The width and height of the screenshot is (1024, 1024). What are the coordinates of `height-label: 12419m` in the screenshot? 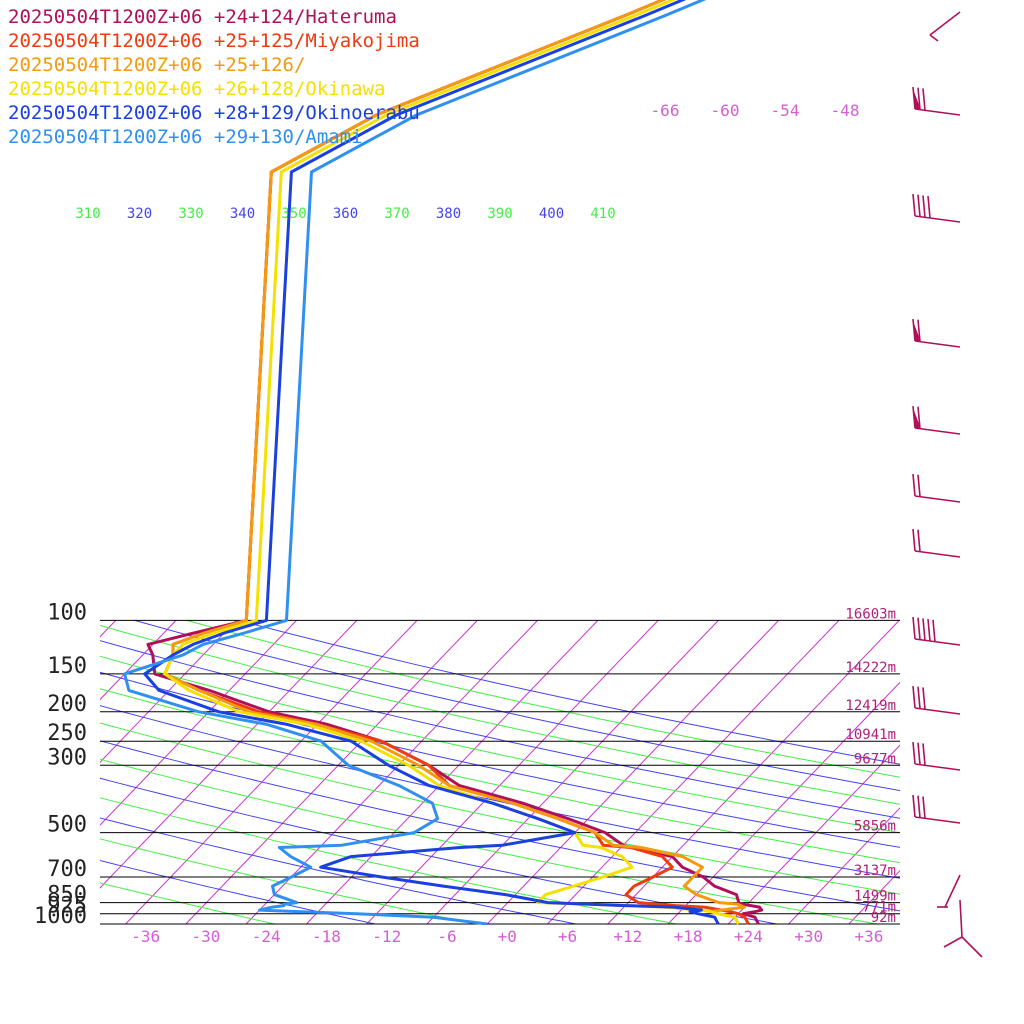 It's located at (870, 706).